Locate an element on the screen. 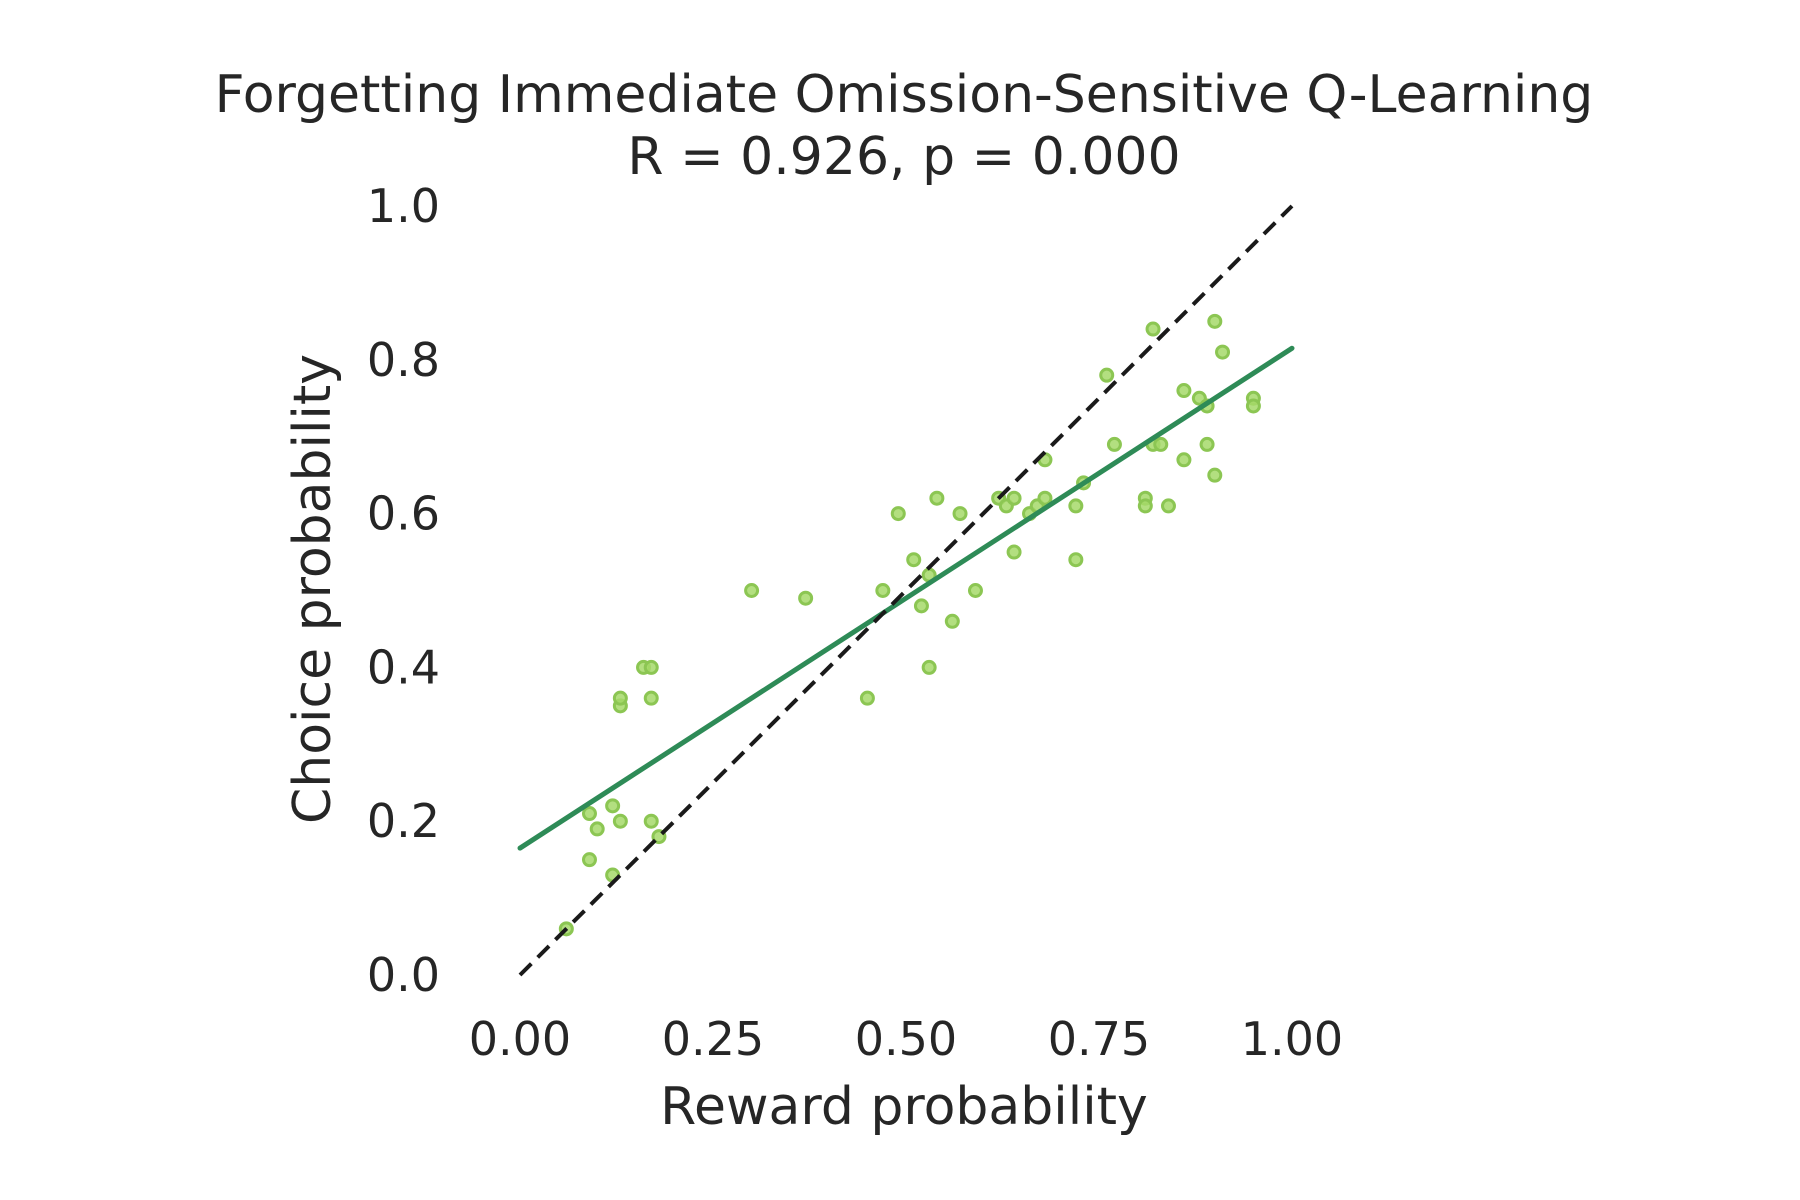 This screenshot has height=1200, width=1800. y-axis-label: Choice probability is located at coordinates (313, 589).